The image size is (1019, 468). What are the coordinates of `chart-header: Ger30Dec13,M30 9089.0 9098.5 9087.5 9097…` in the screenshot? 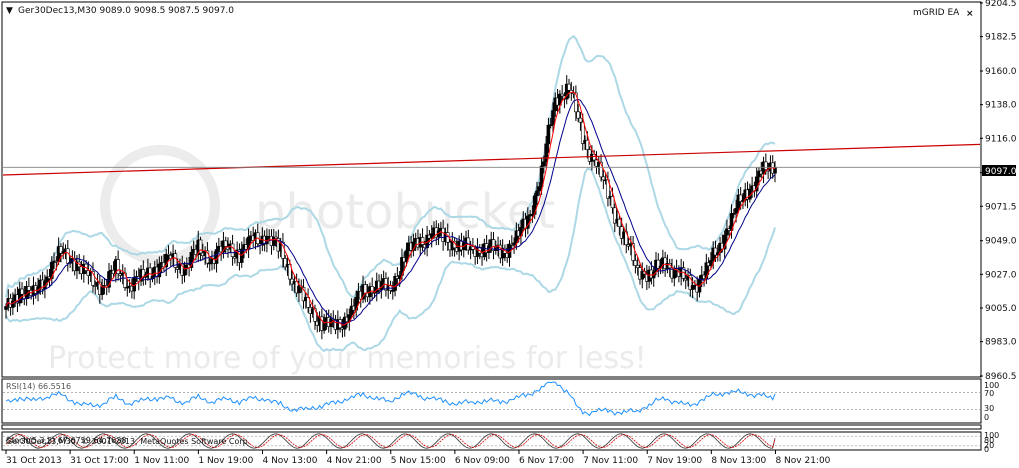 It's located at (126, 11).